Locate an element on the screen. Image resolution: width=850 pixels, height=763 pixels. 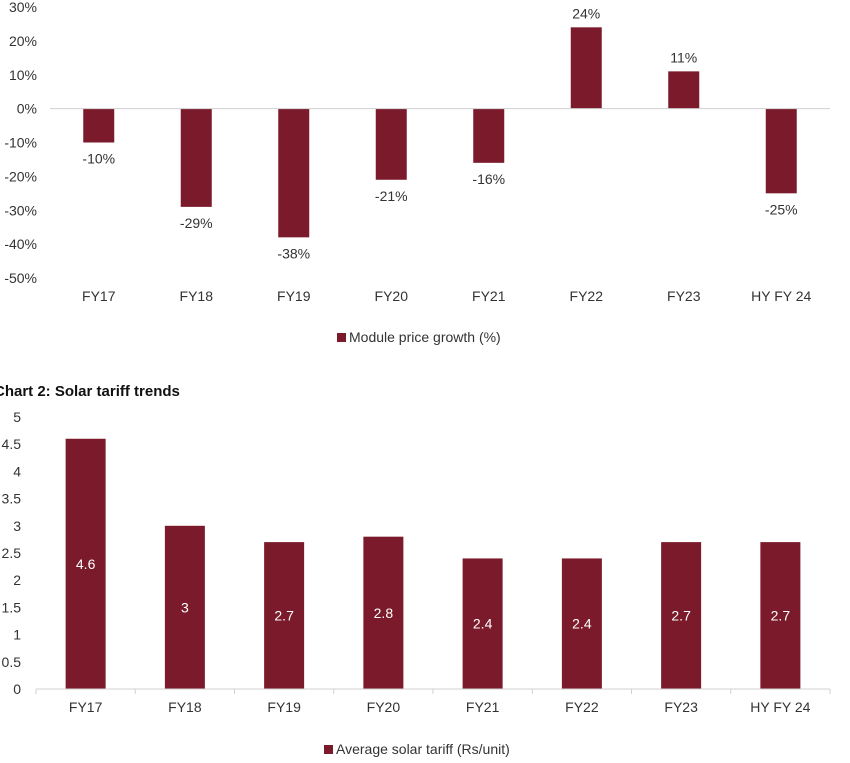
y-tick-label: -30% is located at coordinates (20, 210).